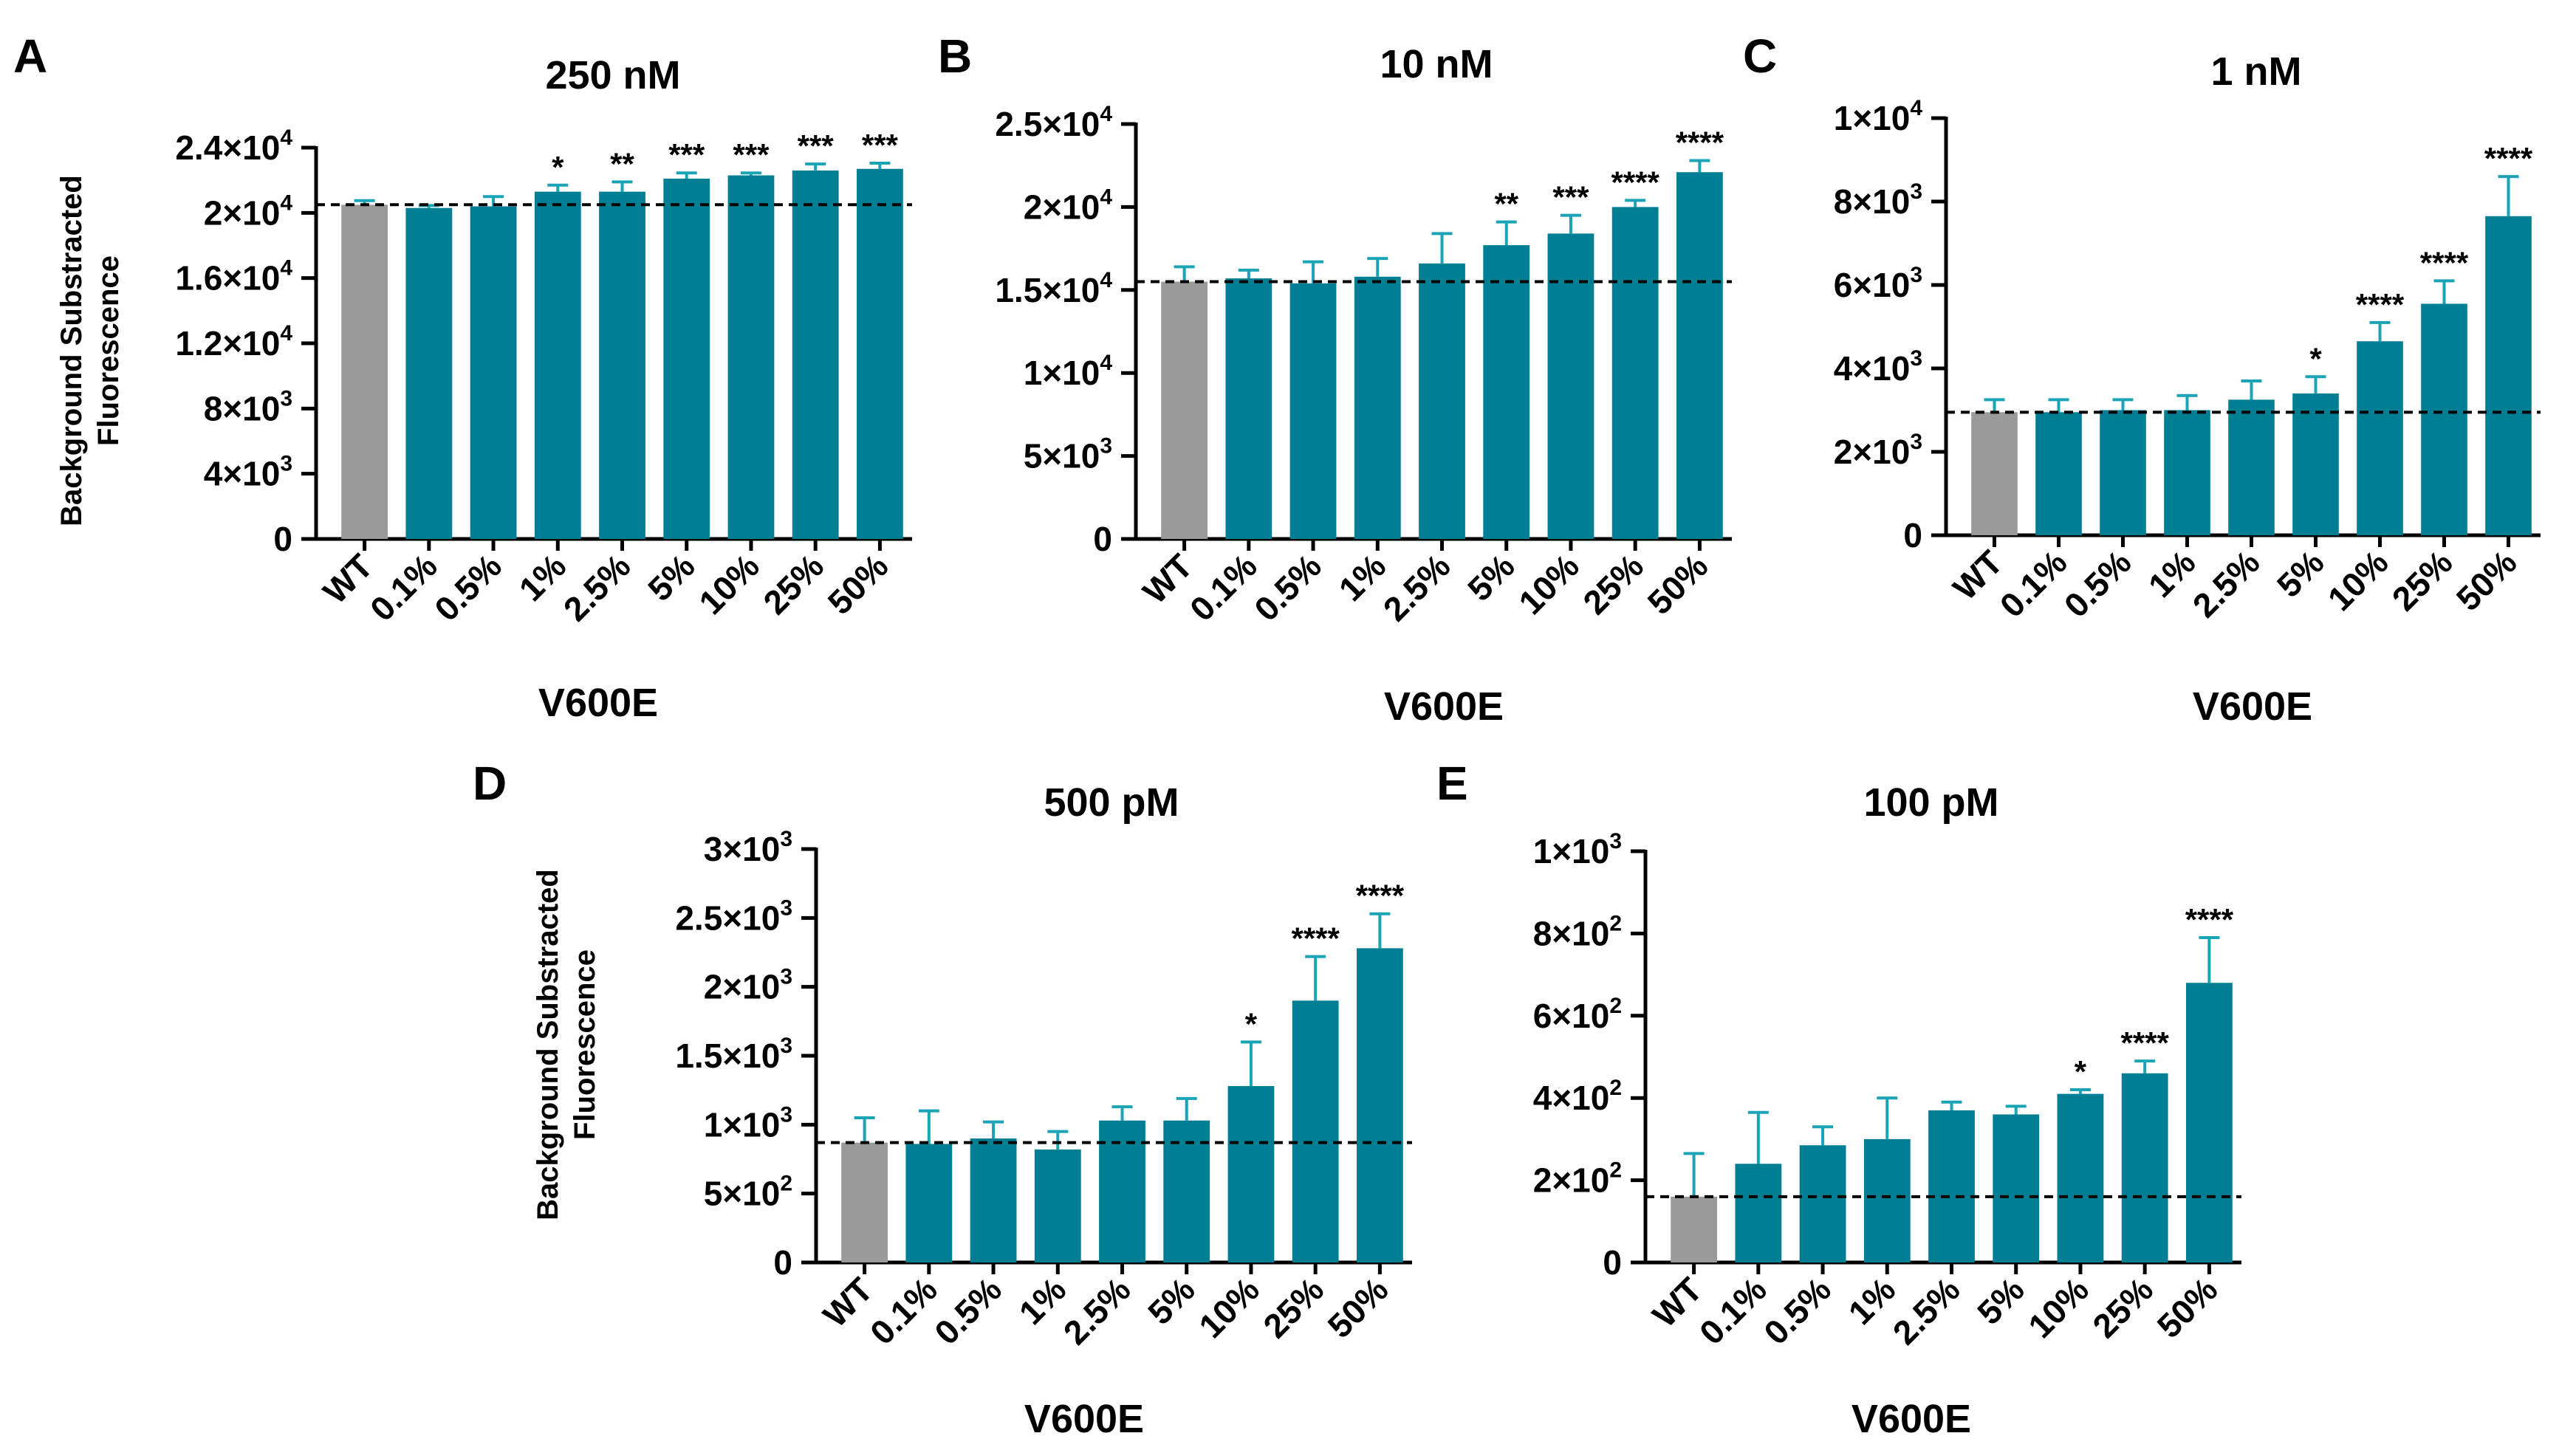  What do you see at coordinates (1678, 584) in the screenshot?
I see `x-tick-label-b-50pct: 50%` at bounding box center [1678, 584].